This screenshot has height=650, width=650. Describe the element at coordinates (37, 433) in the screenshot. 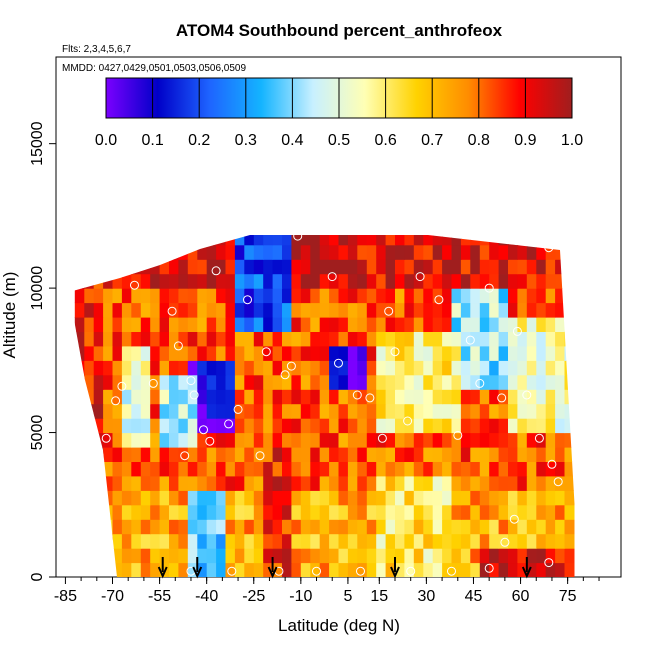

I see `y-tick-label: 5000` at that location.